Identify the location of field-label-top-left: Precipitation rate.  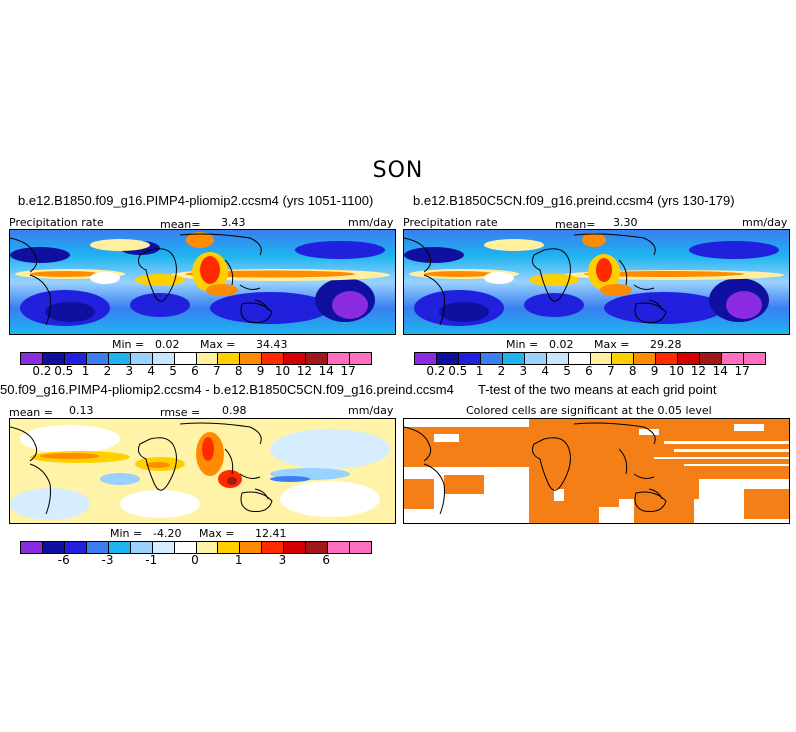
(56, 222).